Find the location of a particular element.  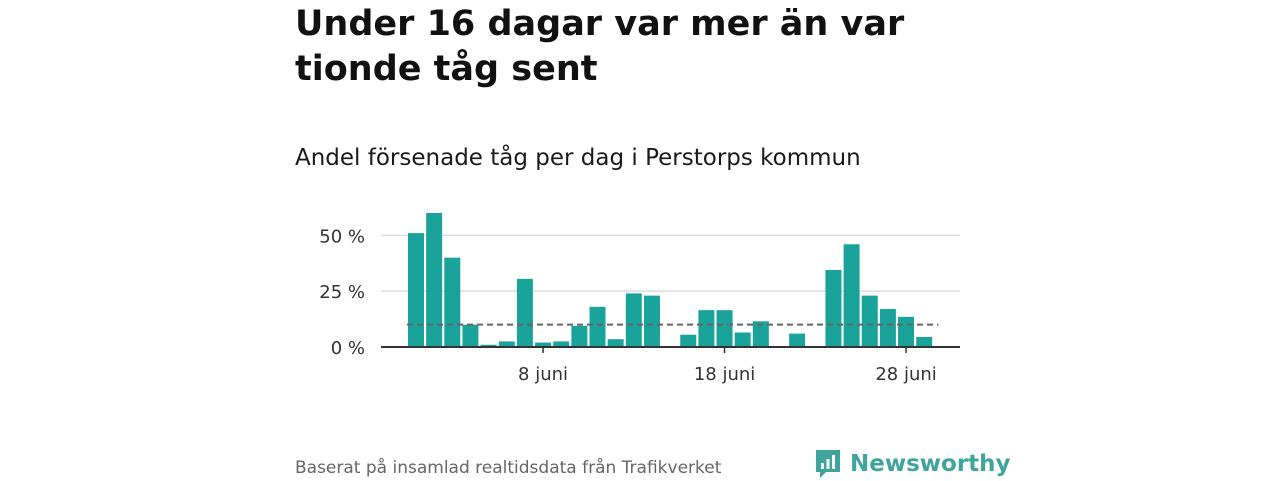

y-tick-label: 50 % is located at coordinates (342, 236).